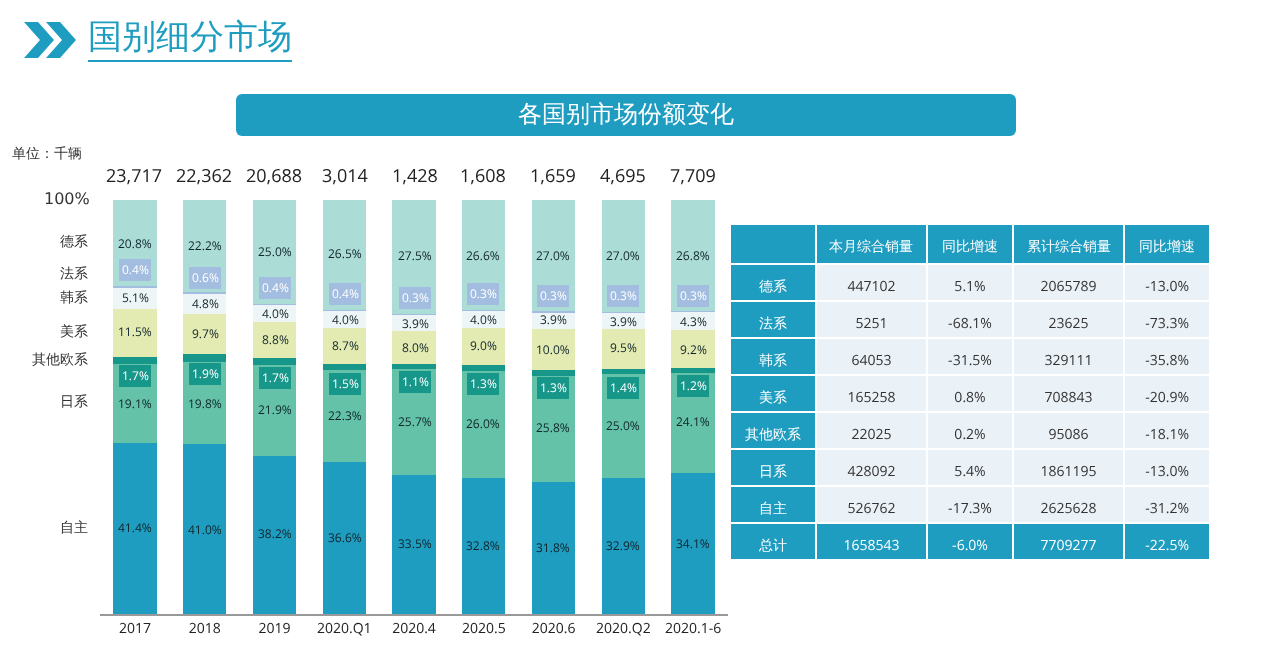  What do you see at coordinates (415, 175) in the screenshot?
I see `annotation: 1,428` at bounding box center [415, 175].